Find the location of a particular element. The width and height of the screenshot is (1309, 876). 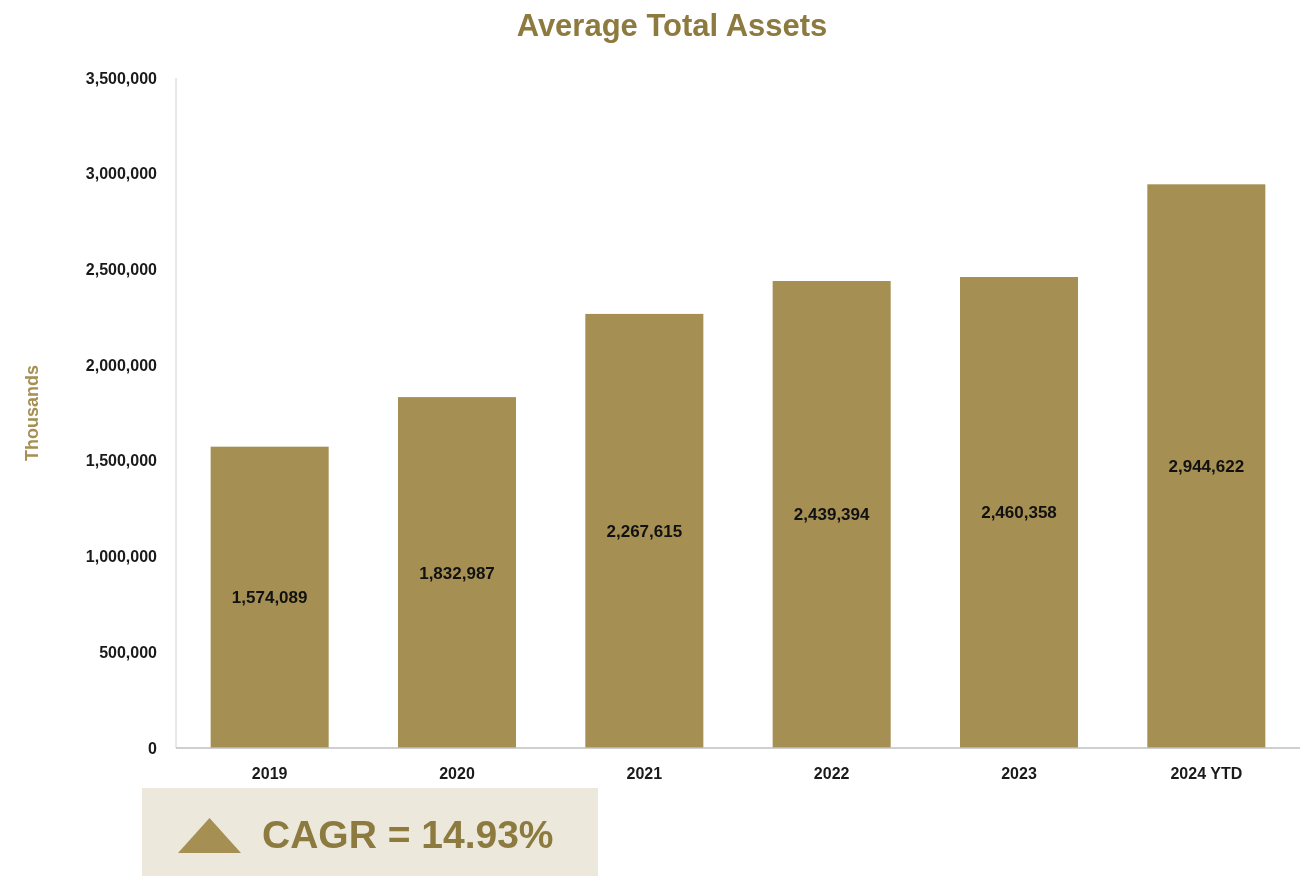

x-tick-label: 2019 is located at coordinates (269, 773).